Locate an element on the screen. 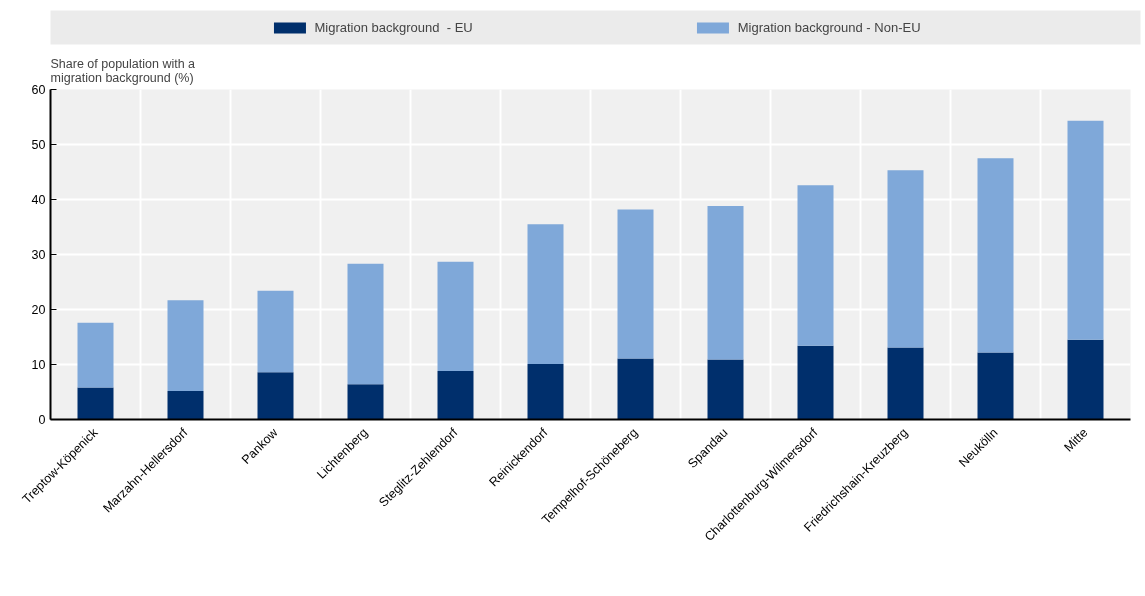  y-tick-label: 20 is located at coordinates (38, 310).